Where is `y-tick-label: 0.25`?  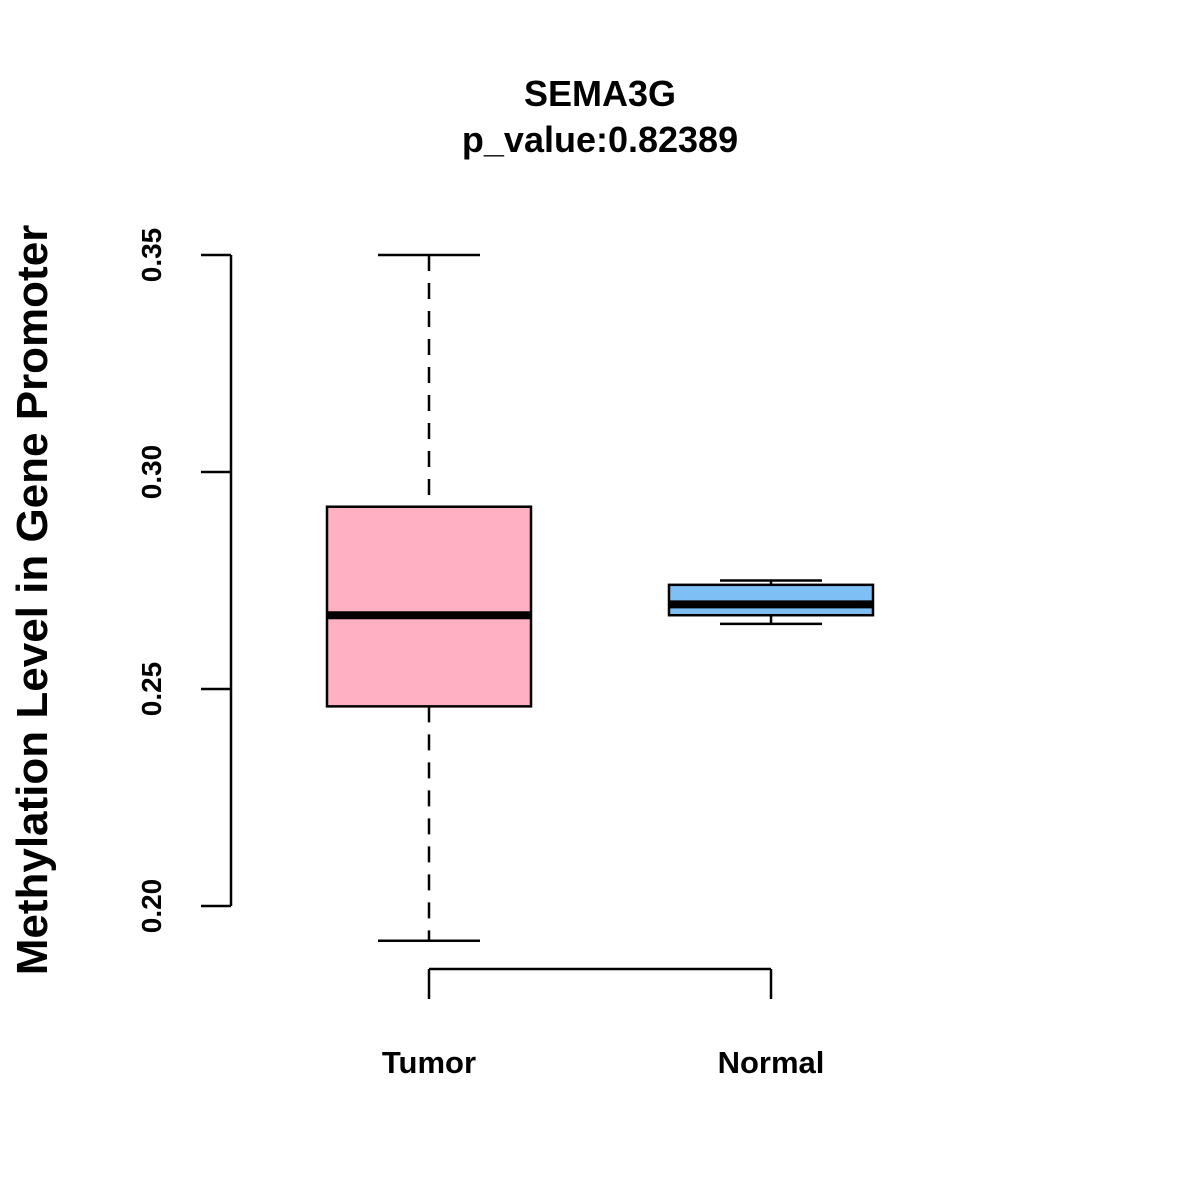
y-tick-label: 0.25 is located at coordinates (151, 689).